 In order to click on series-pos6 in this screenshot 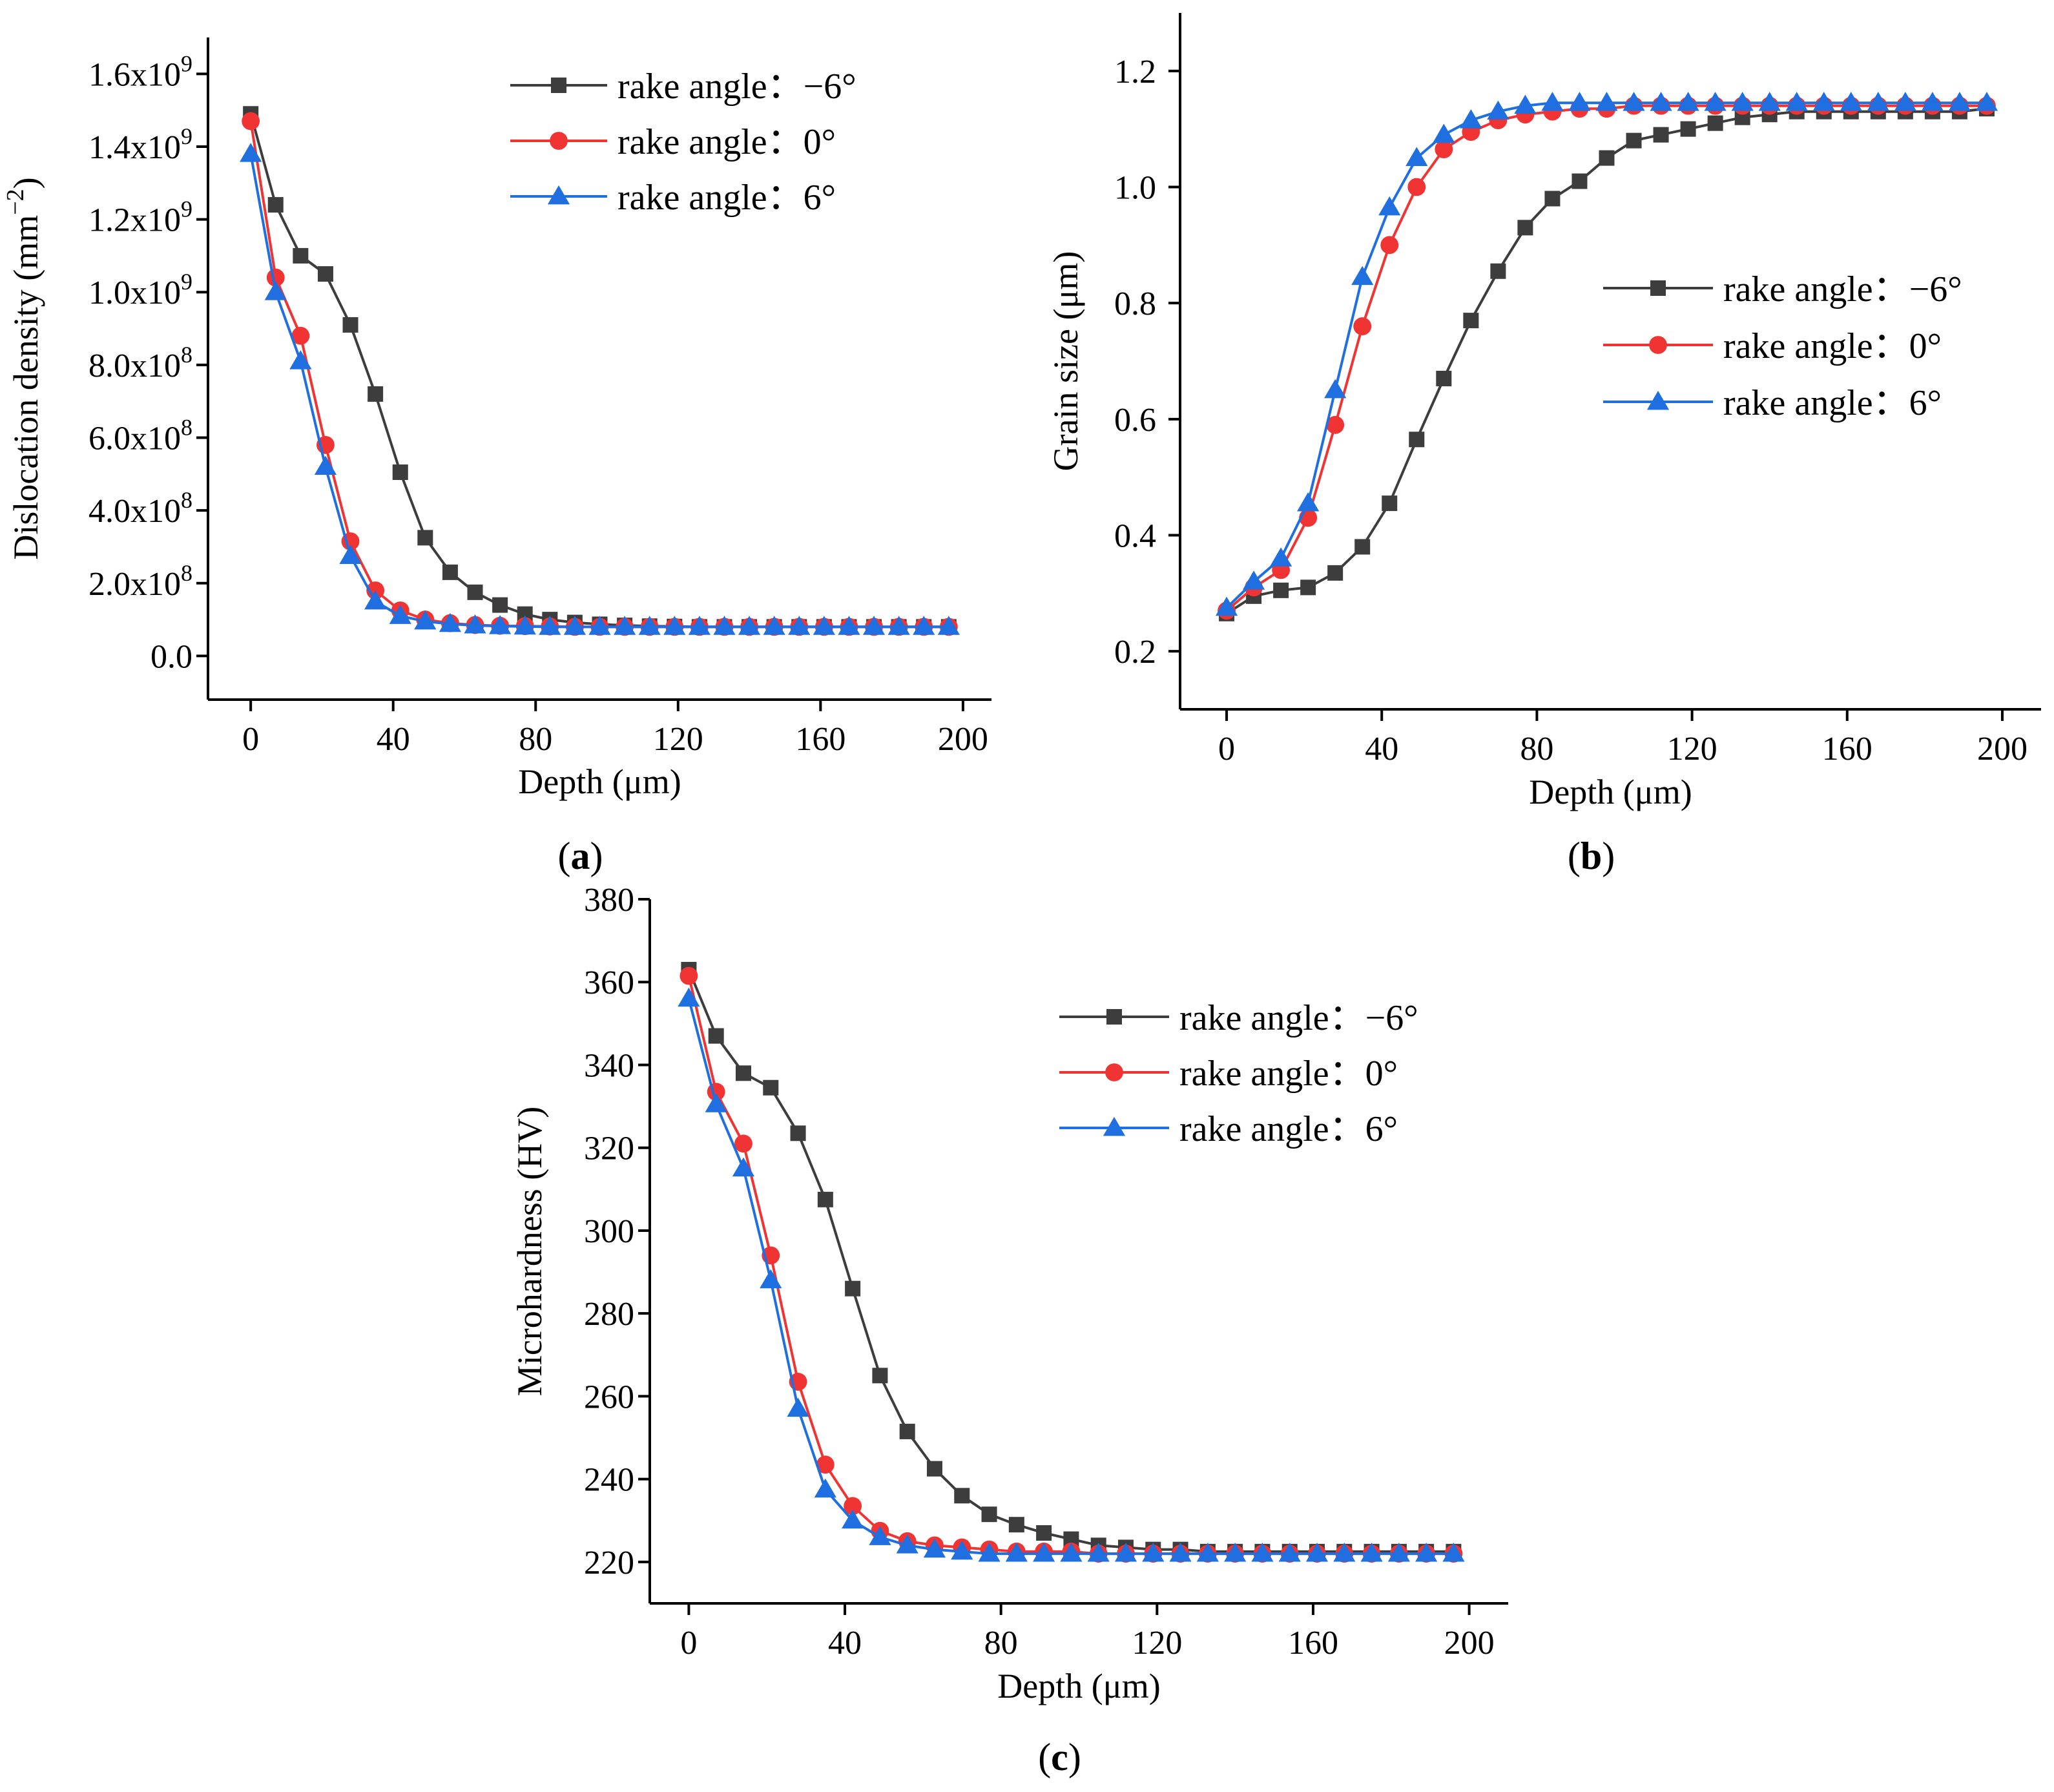, I will do `click(1071, 1274)`.